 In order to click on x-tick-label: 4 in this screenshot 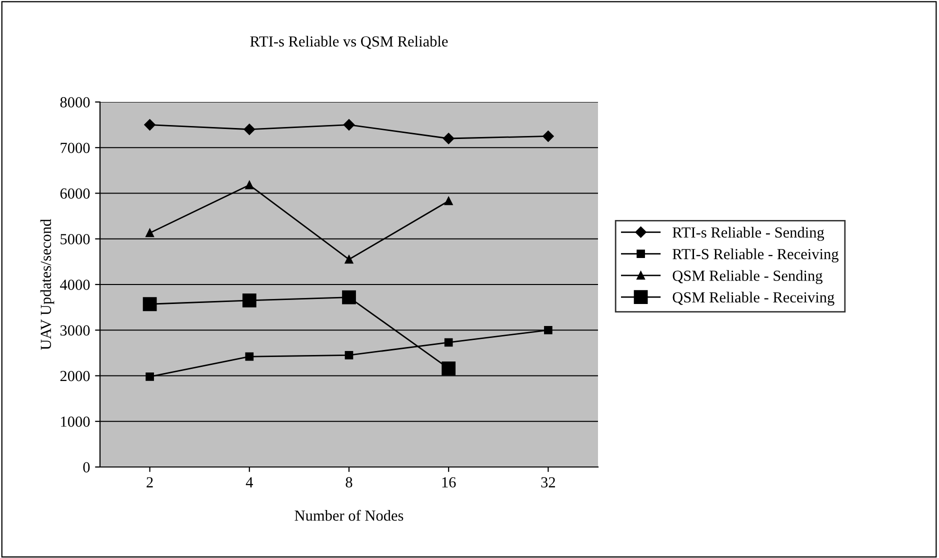, I will do `click(249, 482)`.